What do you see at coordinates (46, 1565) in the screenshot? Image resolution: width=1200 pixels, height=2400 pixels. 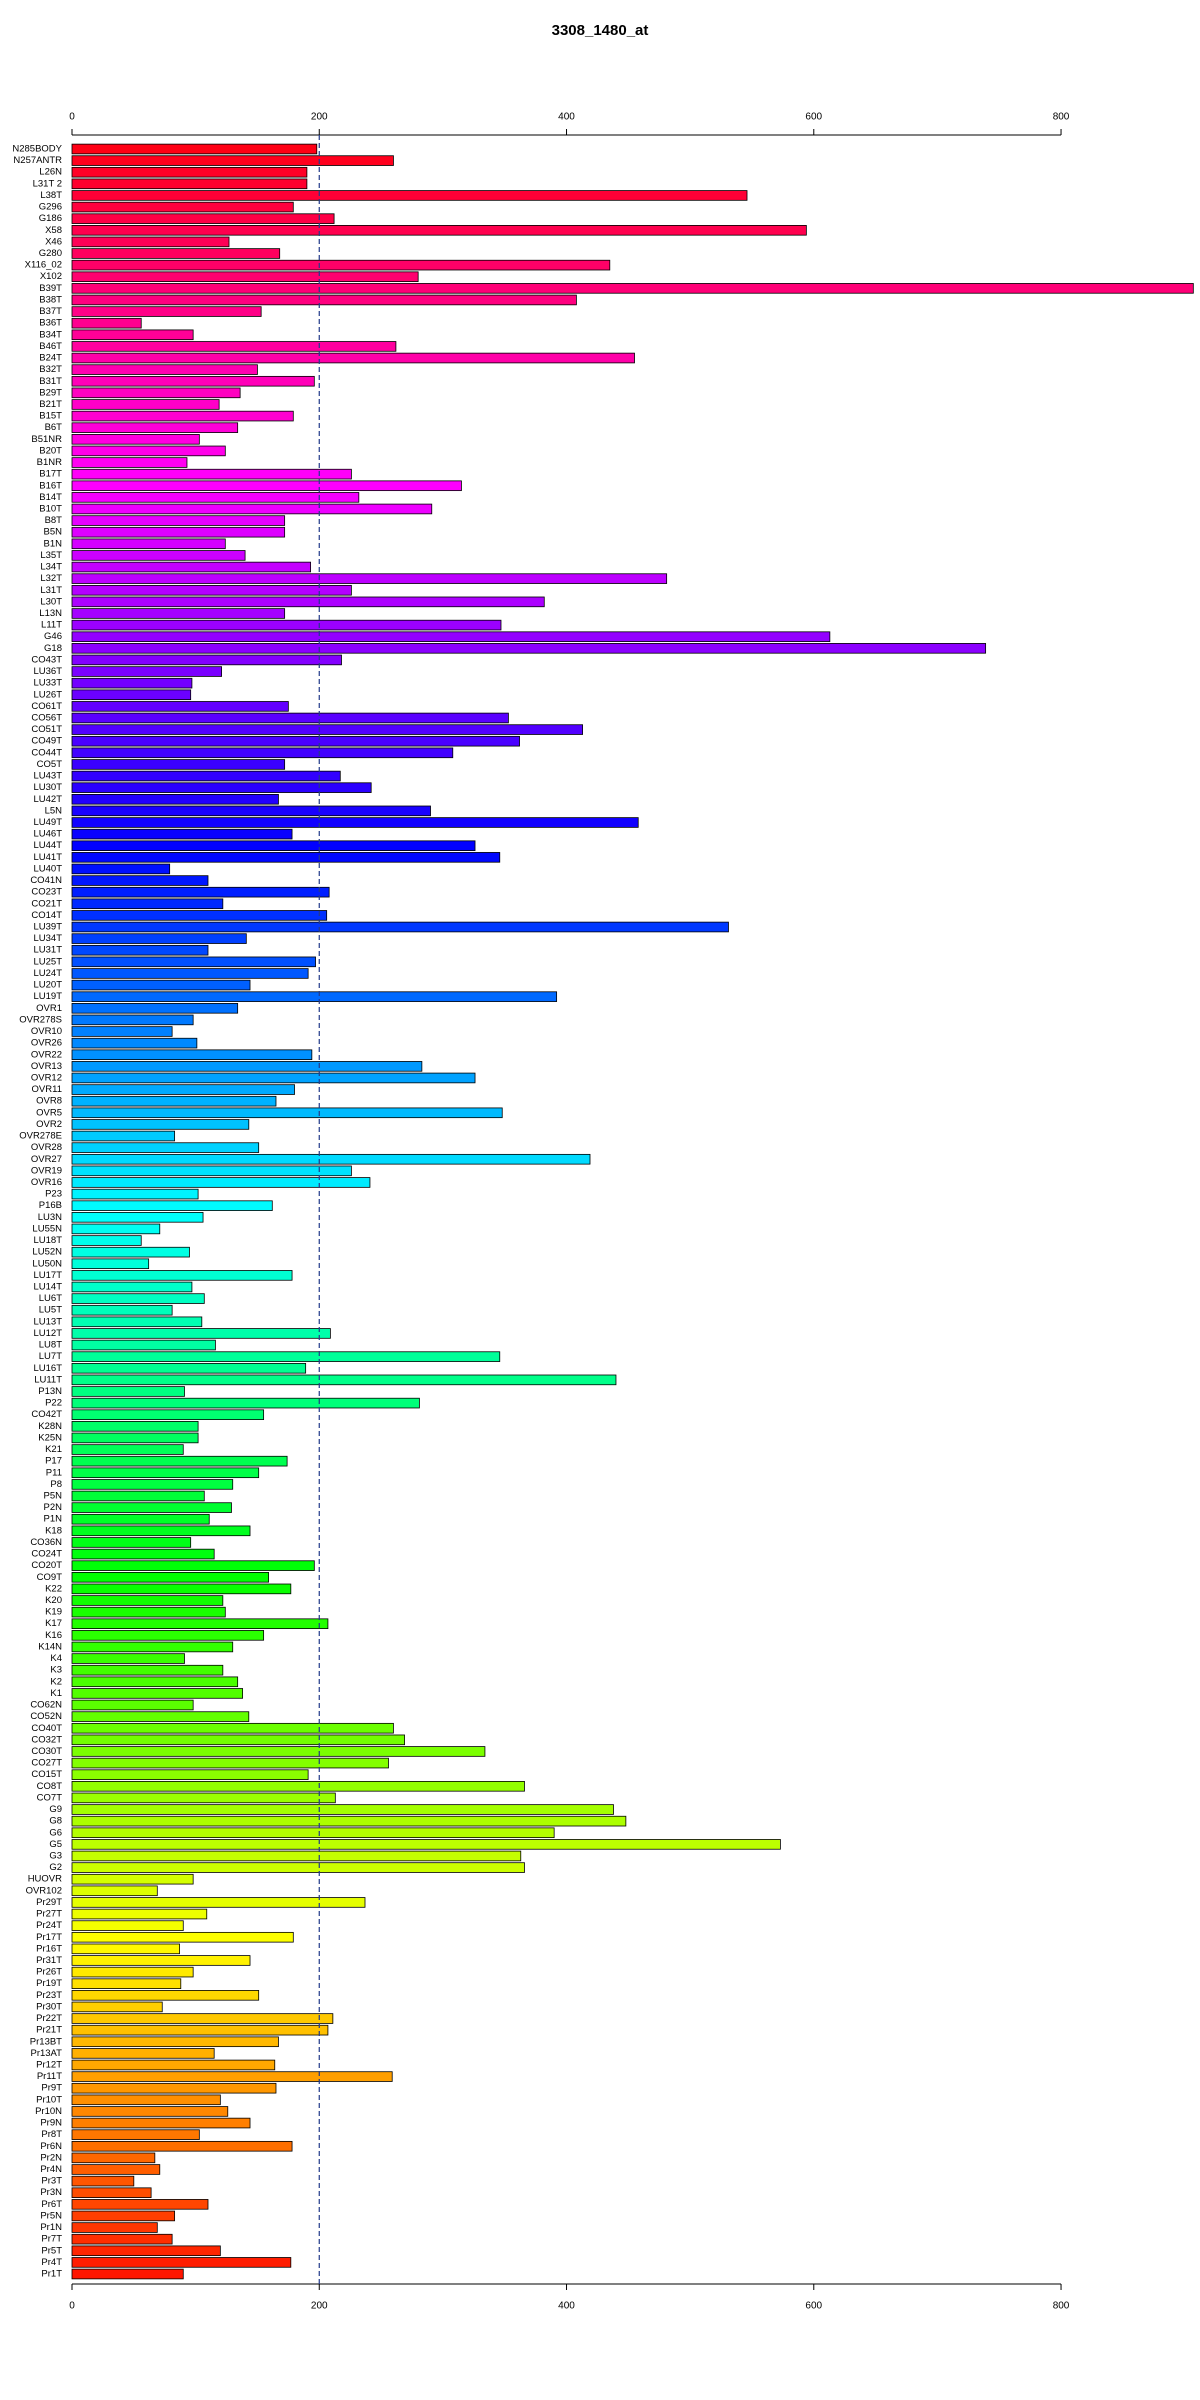 I see `y-tick-label: CO20T` at bounding box center [46, 1565].